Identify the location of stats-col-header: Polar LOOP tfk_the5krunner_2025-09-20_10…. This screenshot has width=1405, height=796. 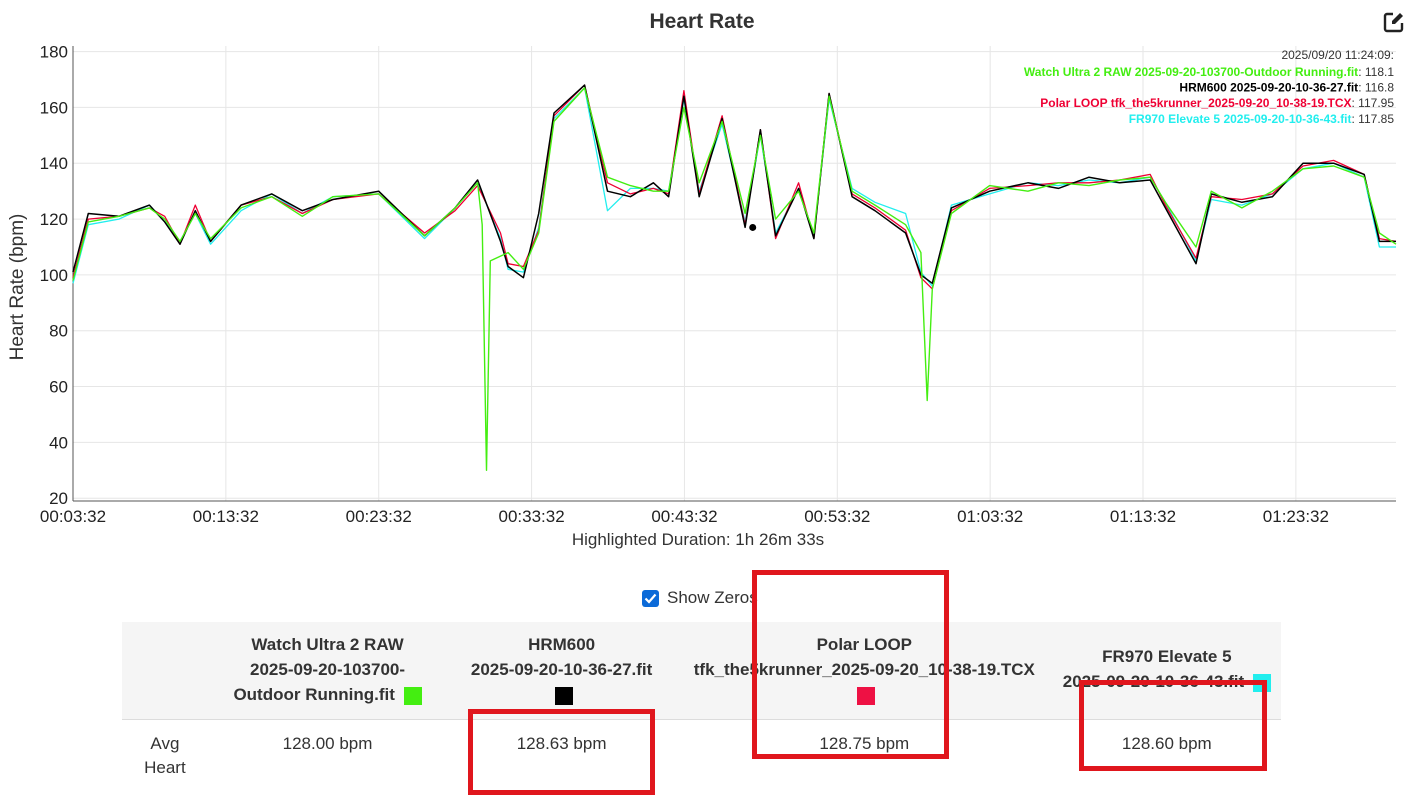
(864, 671).